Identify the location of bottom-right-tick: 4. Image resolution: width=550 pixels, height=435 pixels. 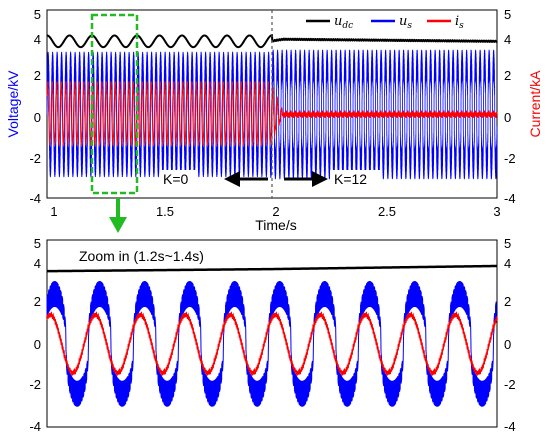
(507, 263).